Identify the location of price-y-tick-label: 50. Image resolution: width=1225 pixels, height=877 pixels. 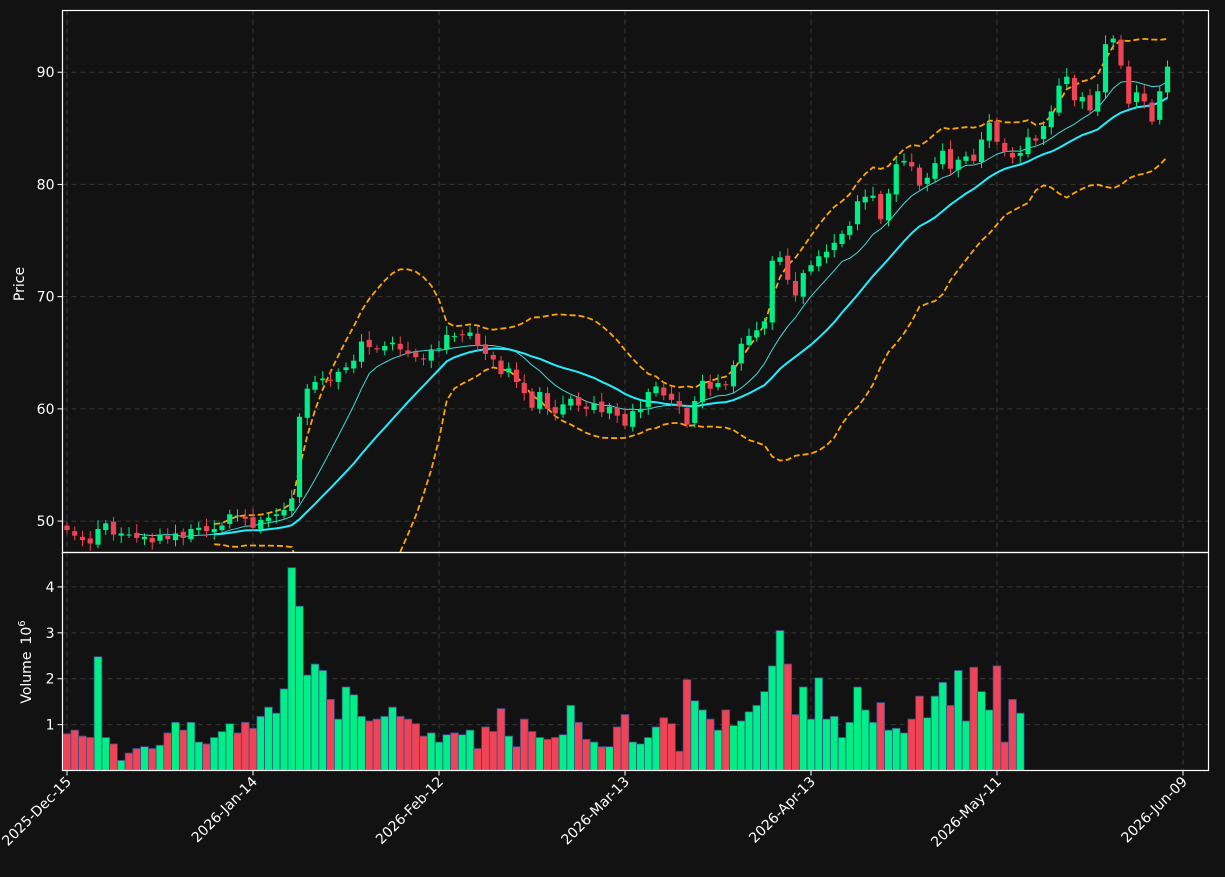
(46, 522).